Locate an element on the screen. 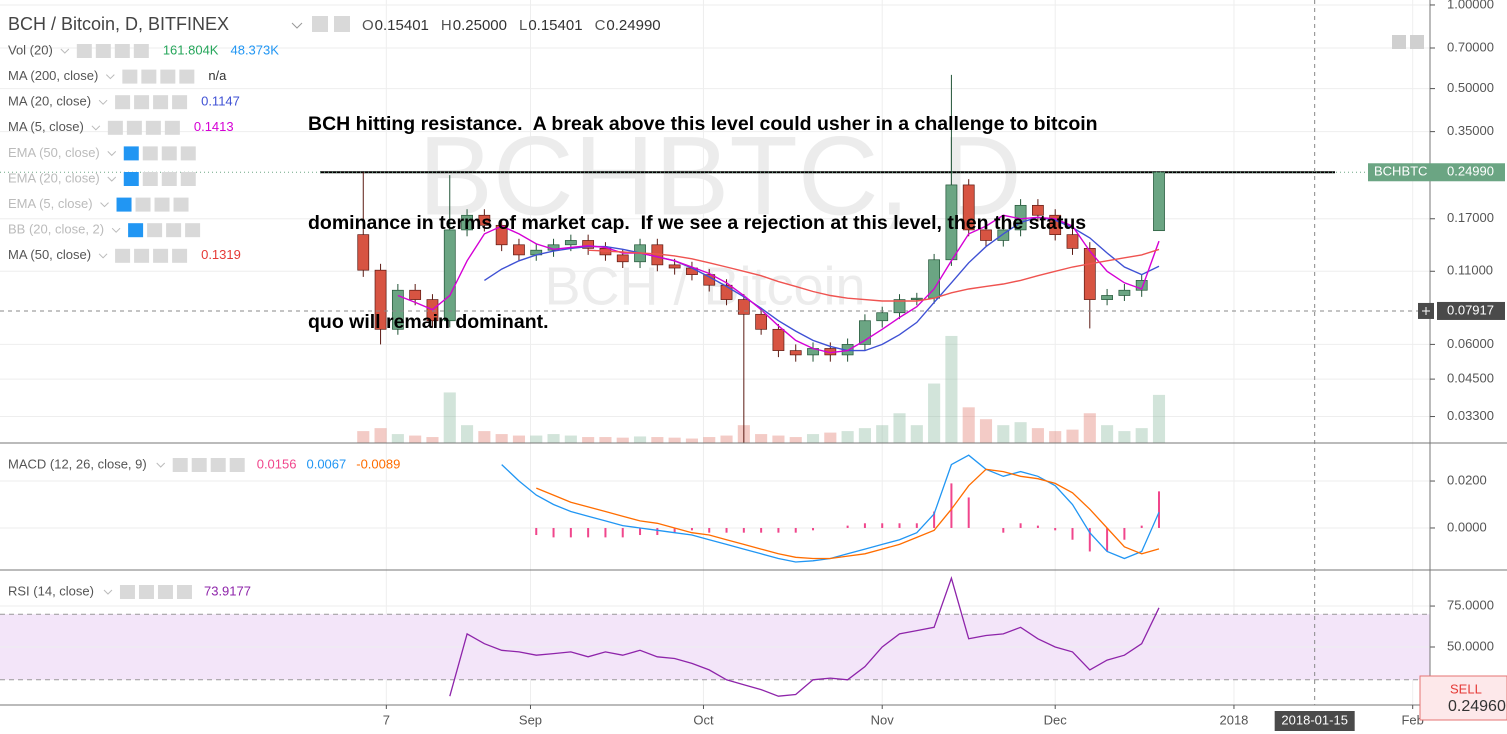 This screenshot has width=1507, height=734. ohlc-value: 0.25000 is located at coordinates (480, 25).